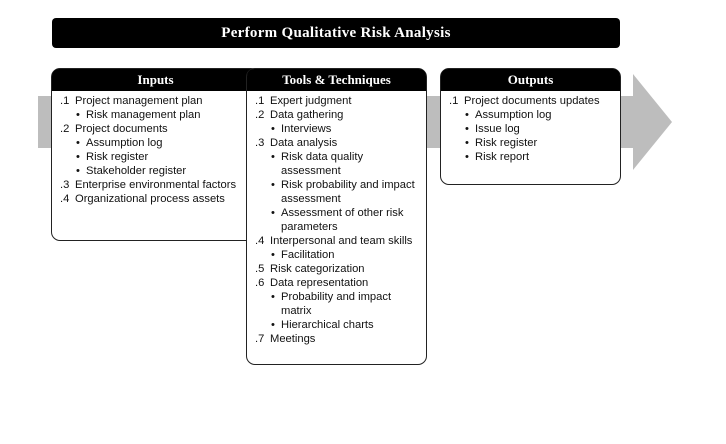 This screenshot has height=444, width=726. I want to click on item-label: Project management plan, so click(139, 101).